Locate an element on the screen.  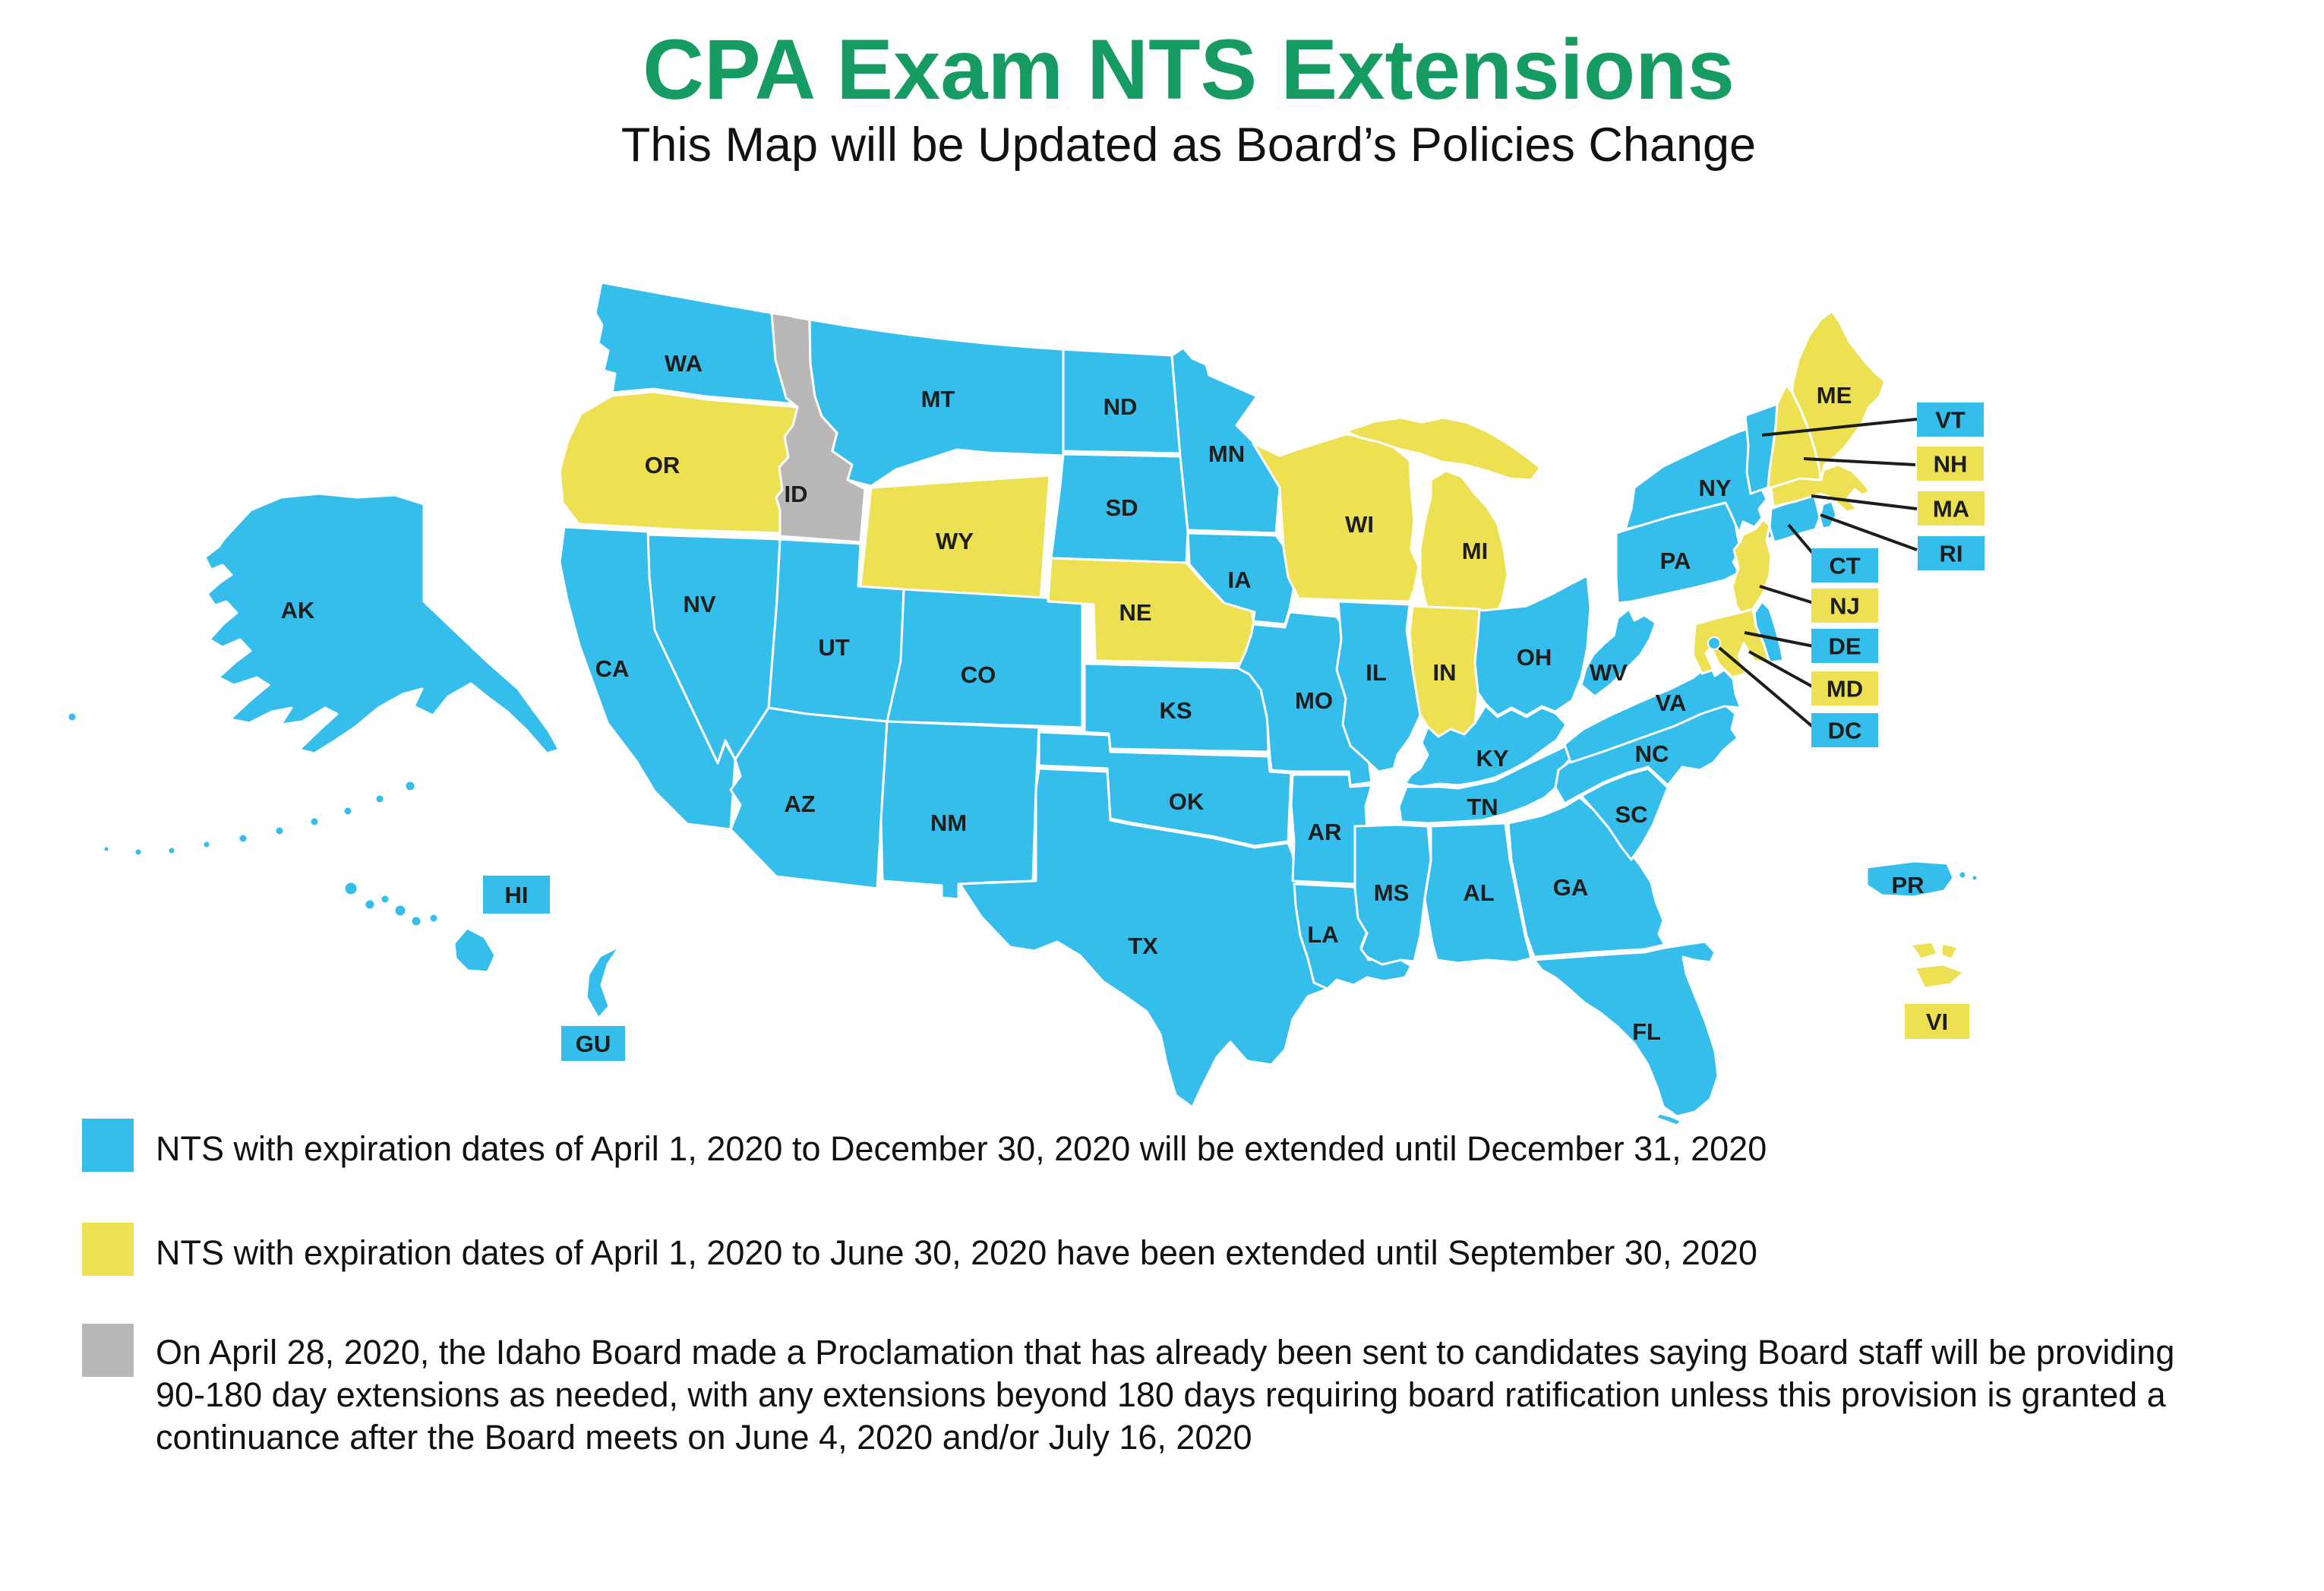
state-label-mn: MN is located at coordinates (1226, 453).